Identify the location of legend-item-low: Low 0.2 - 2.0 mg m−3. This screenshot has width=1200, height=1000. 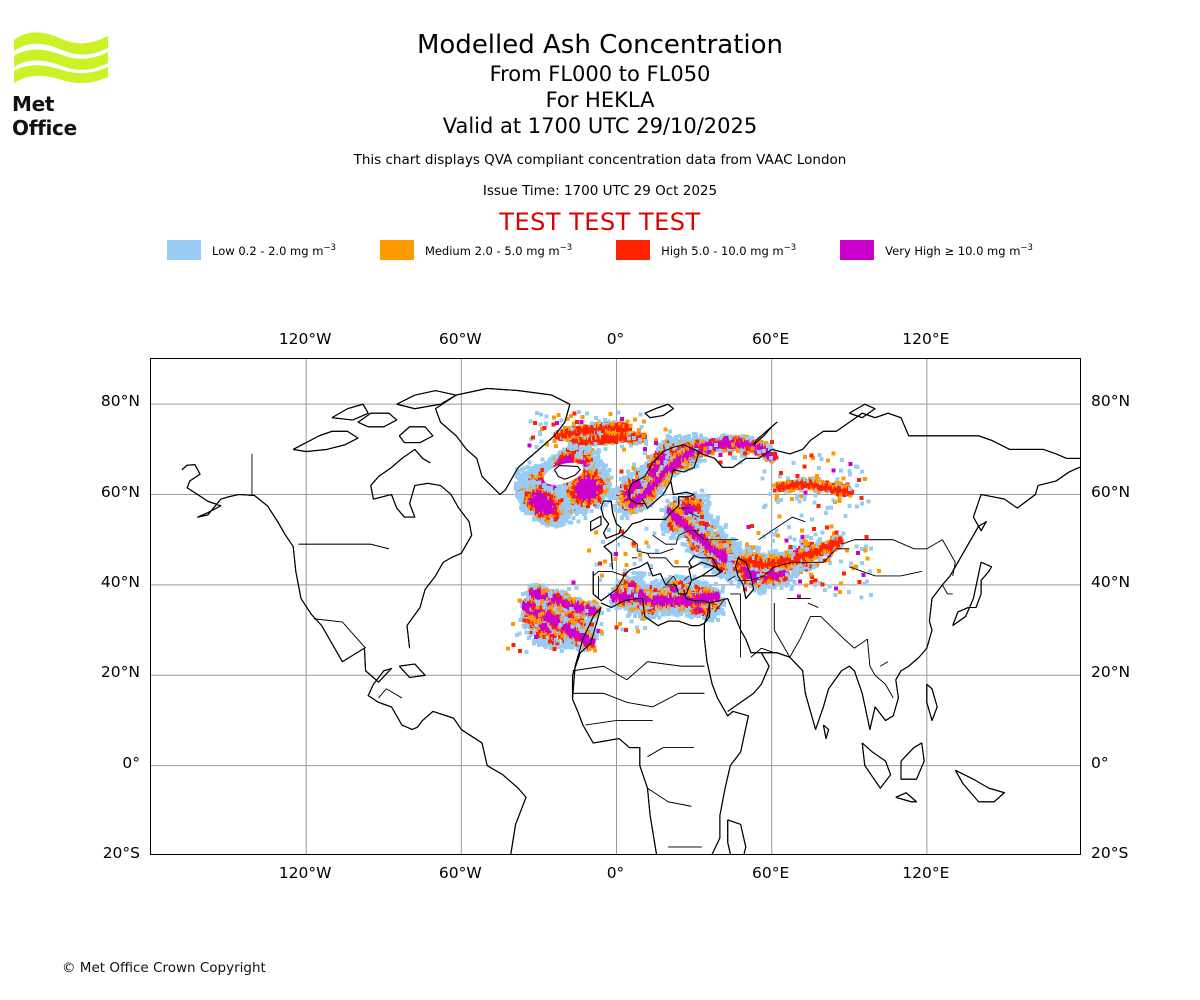
(251, 250).